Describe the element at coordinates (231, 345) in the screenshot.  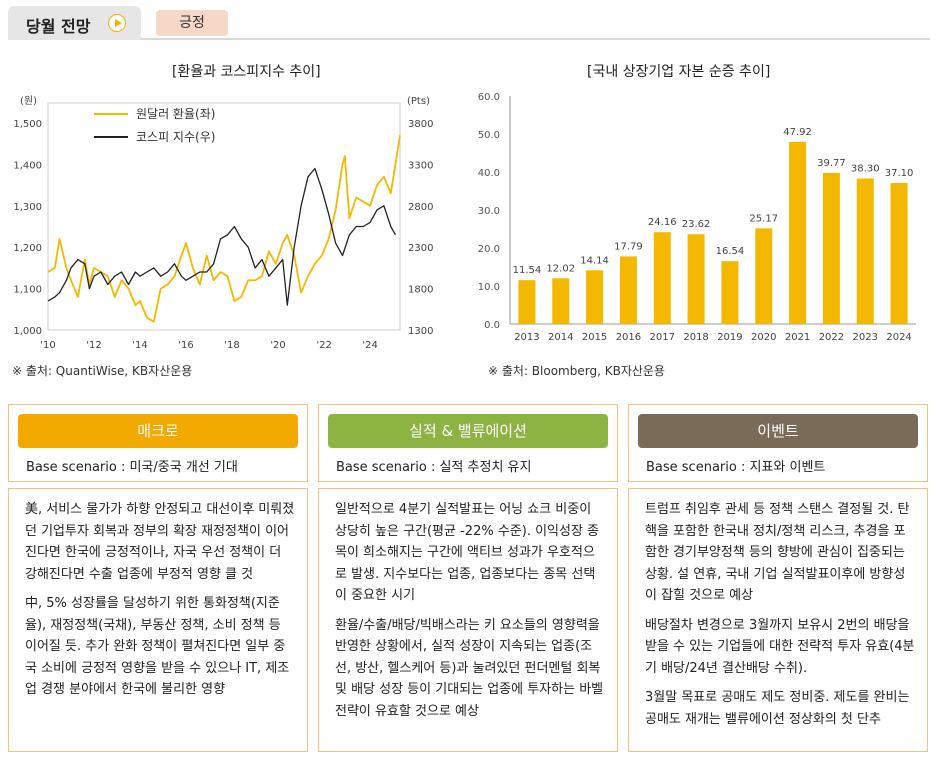
I see `x-tick-label: '18` at that location.